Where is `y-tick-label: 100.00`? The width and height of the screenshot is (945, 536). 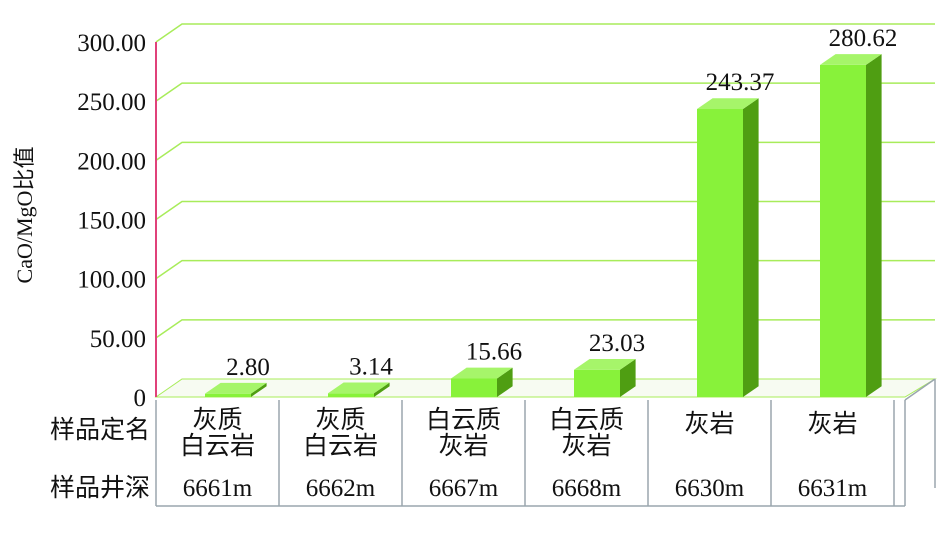 y-tick-label: 100.00 is located at coordinates (111, 280).